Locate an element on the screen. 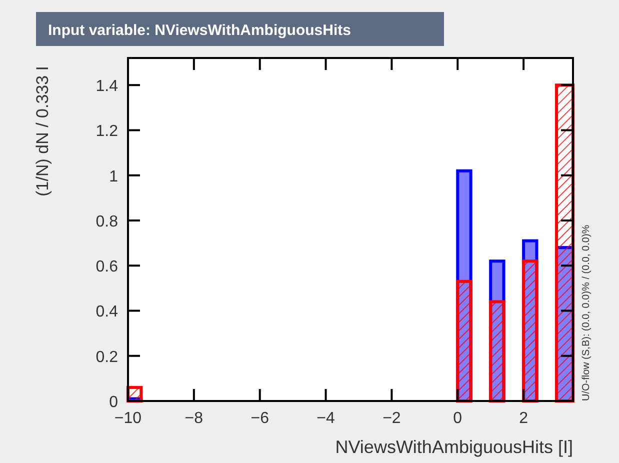  x-tick-label: −8 is located at coordinates (194, 418).